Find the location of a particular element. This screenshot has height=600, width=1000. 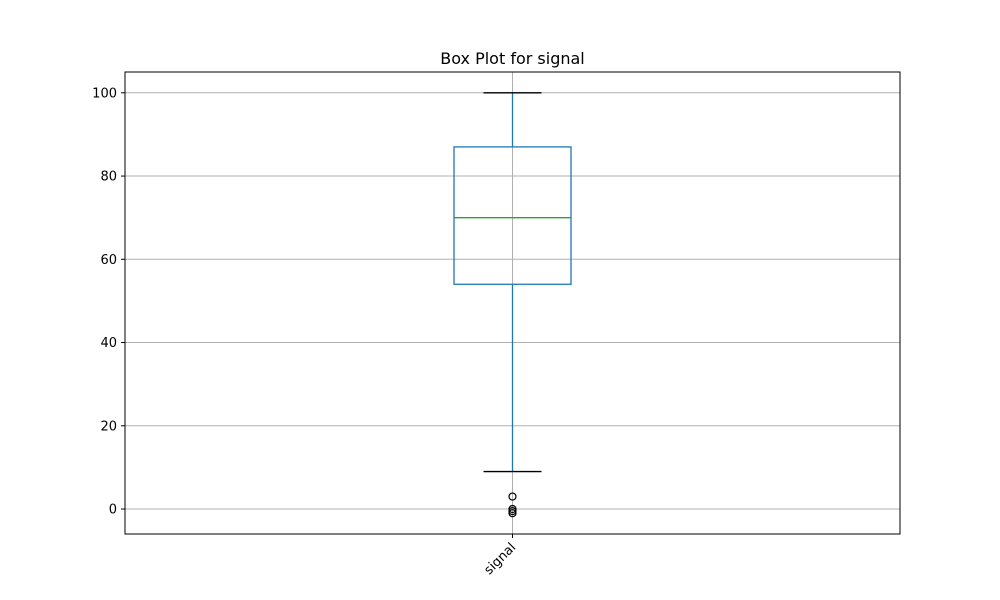

y-tick-label: 40 is located at coordinates (108, 343).